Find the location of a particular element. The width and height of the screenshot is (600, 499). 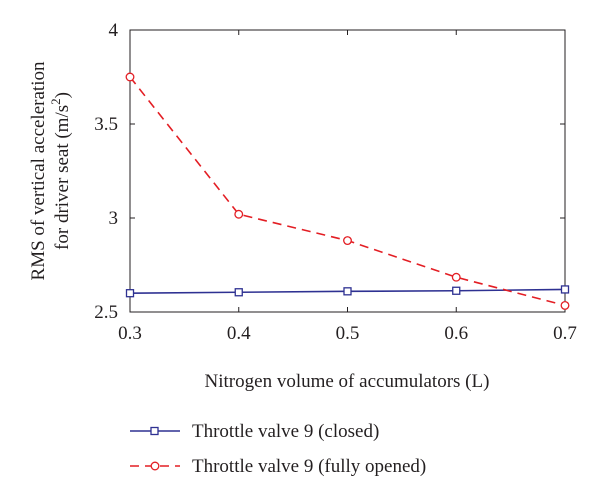

legend-label-opened: Throttle valve 9 (fully opened) is located at coordinates (309, 466).